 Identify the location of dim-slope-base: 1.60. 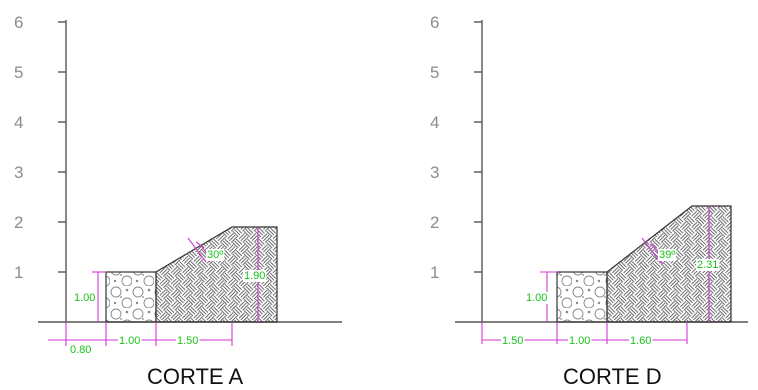
(640, 341).